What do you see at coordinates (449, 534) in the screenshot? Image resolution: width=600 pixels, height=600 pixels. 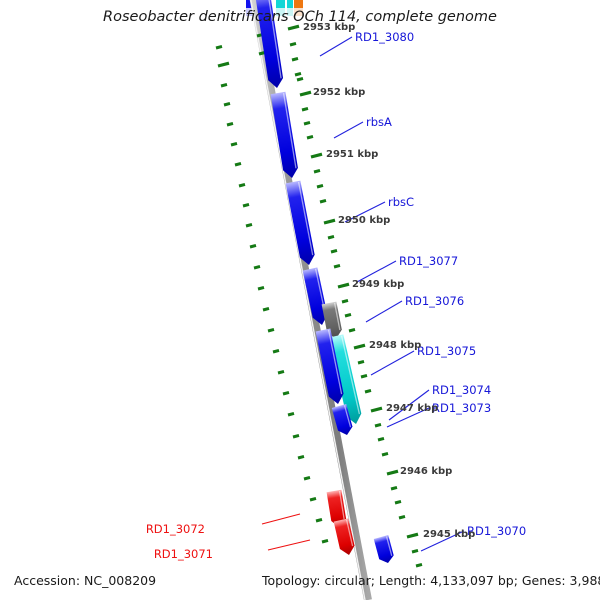 I see `scale-tick-label: 2945 kbp` at bounding box center [449, 534].